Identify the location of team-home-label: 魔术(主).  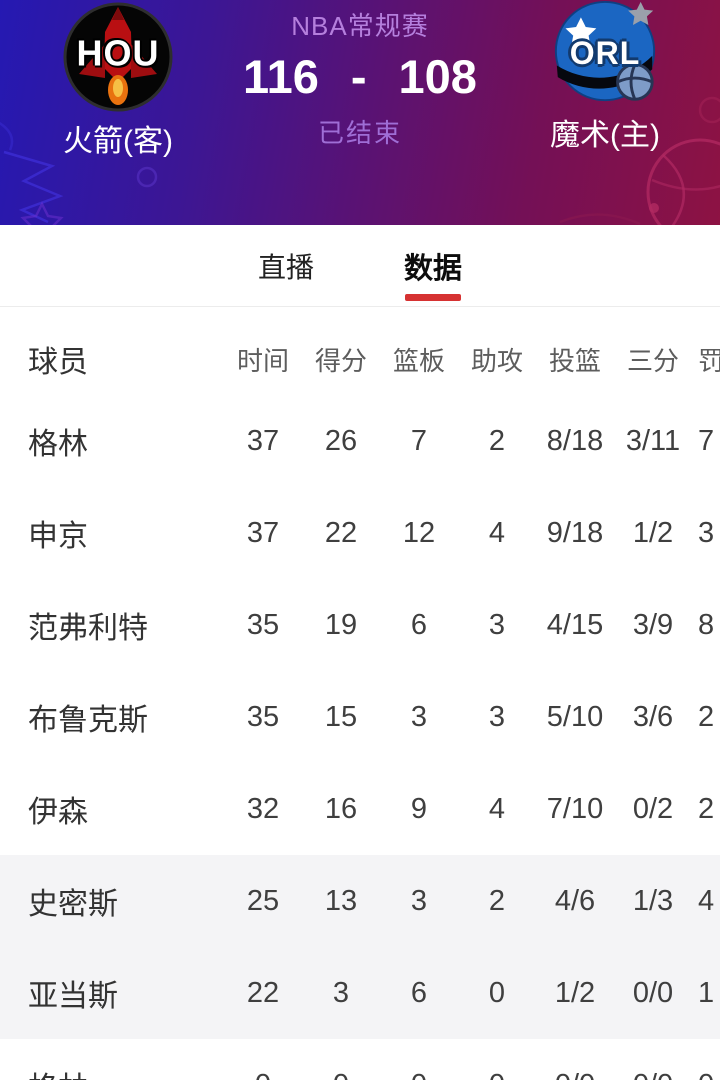
(605, 135).